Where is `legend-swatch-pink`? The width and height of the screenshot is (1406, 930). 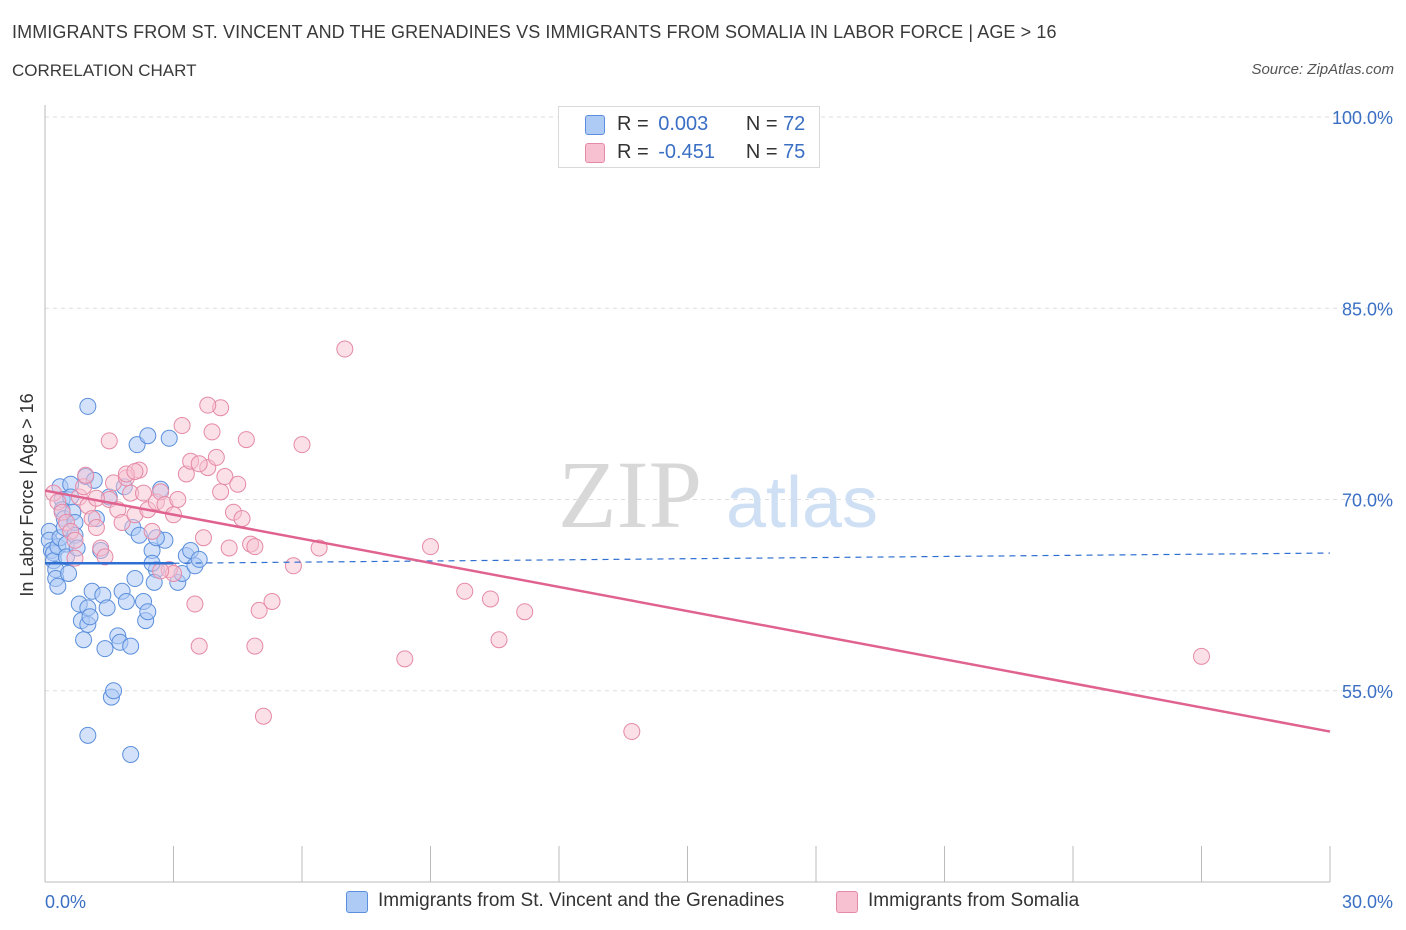
legend-swatch-pink is located at coordinates (595, 153).